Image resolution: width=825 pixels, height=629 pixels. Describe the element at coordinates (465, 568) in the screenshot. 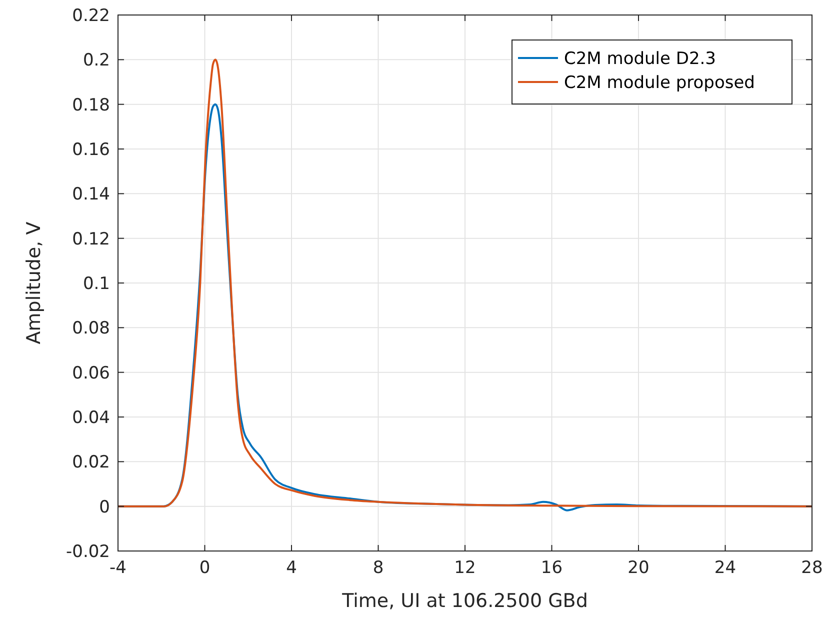

I see `x-tick-label: 12` at that location.